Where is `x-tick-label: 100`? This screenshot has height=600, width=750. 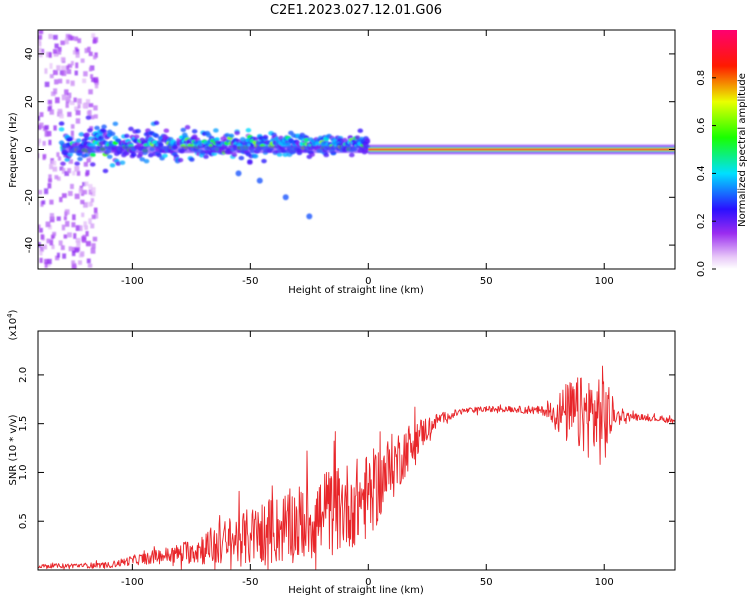 x-tick-label: 100 is located at coordinates (604, 281).